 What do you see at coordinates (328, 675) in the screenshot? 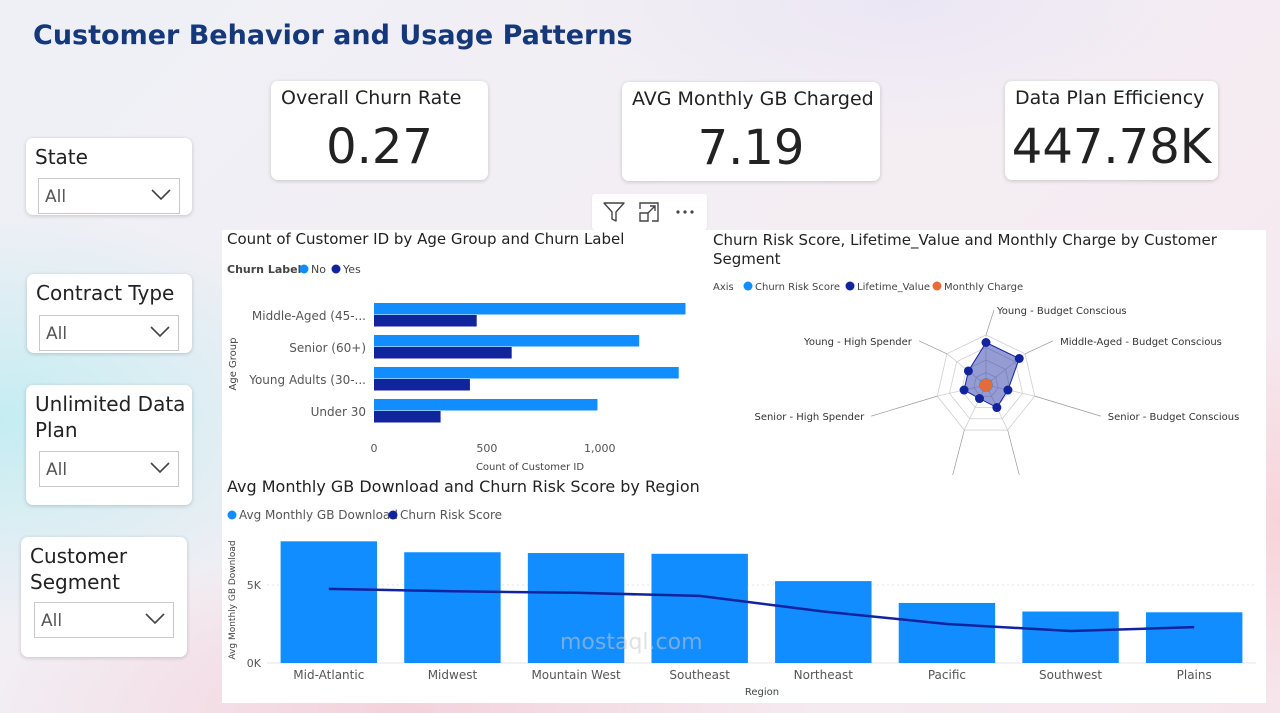
I see `x-tick-label: Mid-Atlantic` at bounding box center [328, 675].